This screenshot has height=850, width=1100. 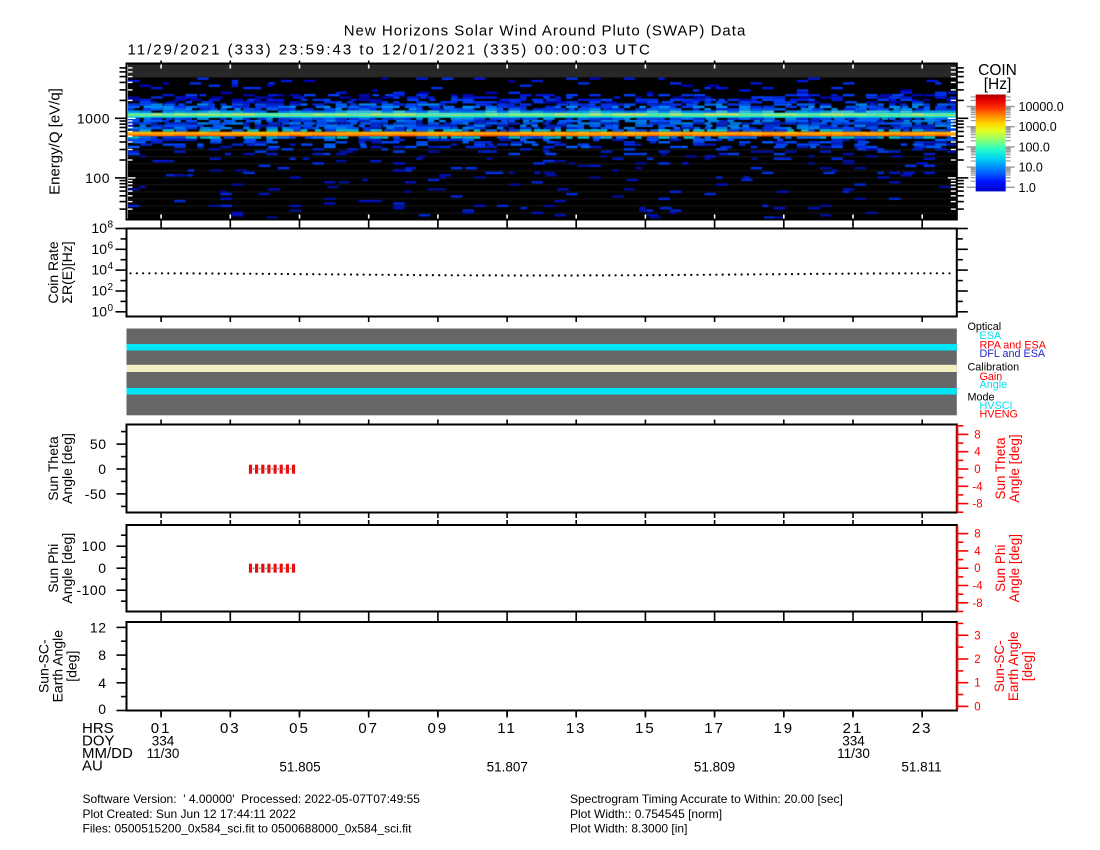 I want to click on svg-text: 51.809, so click(x=714, y=767).